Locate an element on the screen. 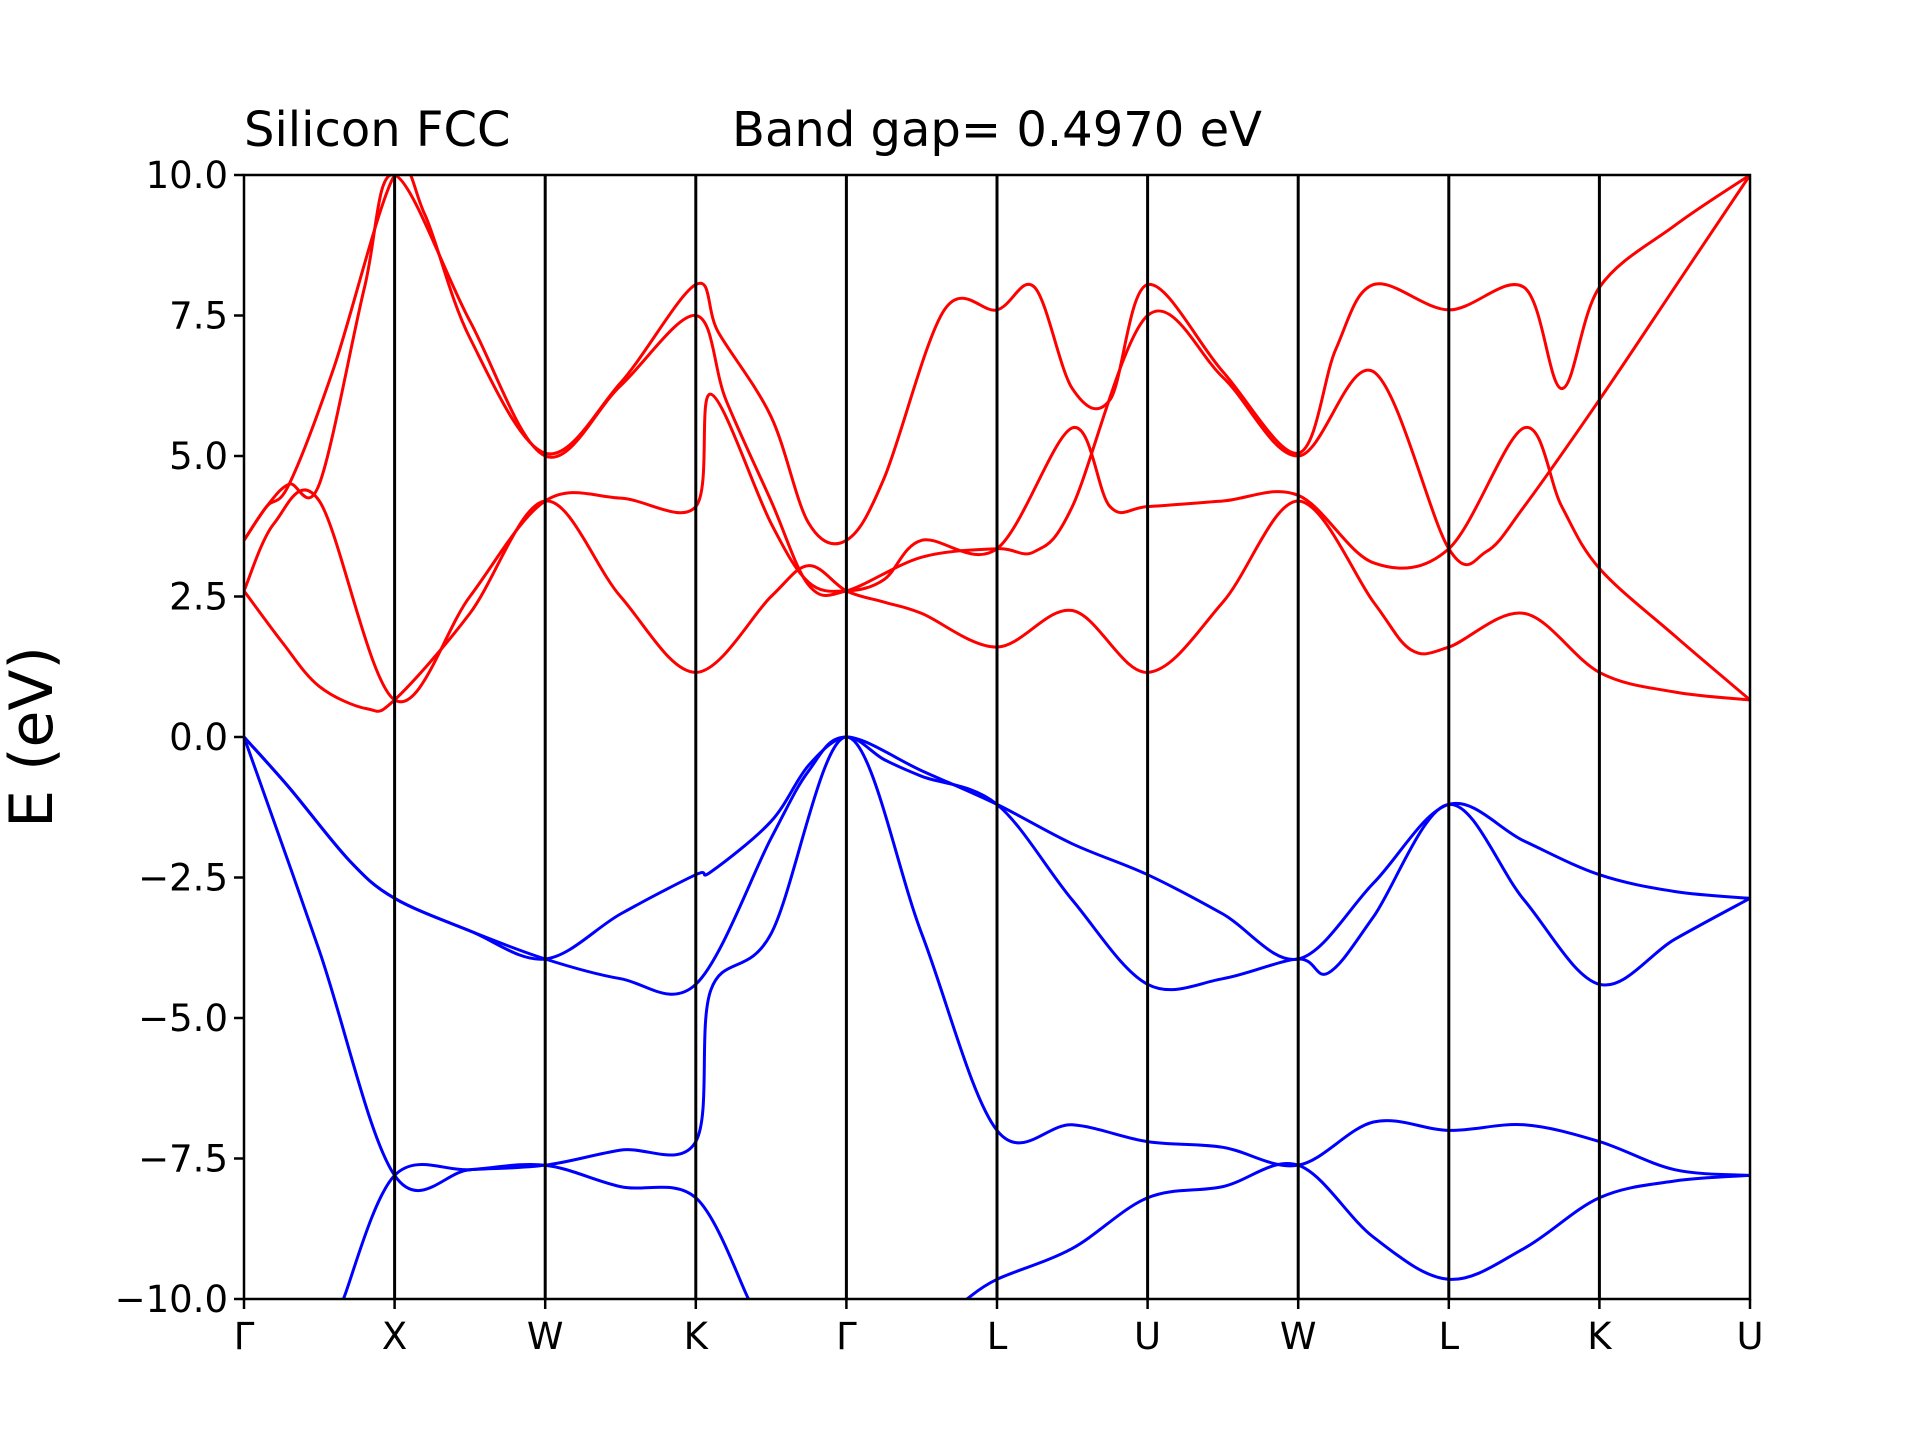  y-tick-label: 5.0 is located at coordinates (198, 456).